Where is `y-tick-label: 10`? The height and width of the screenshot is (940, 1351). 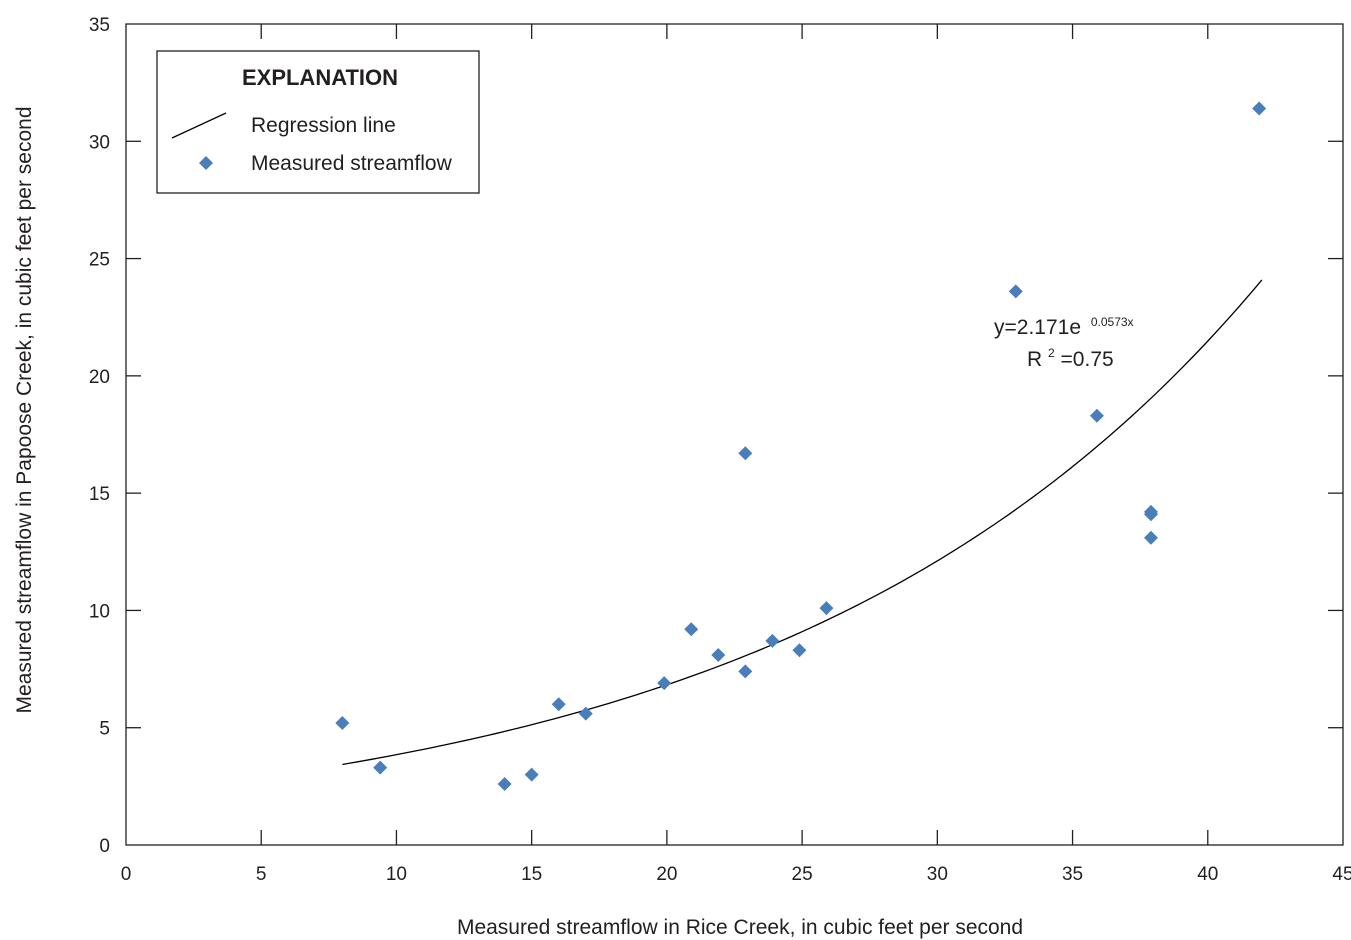
y-tick-label: 10 is located at coordinates (99, 611).